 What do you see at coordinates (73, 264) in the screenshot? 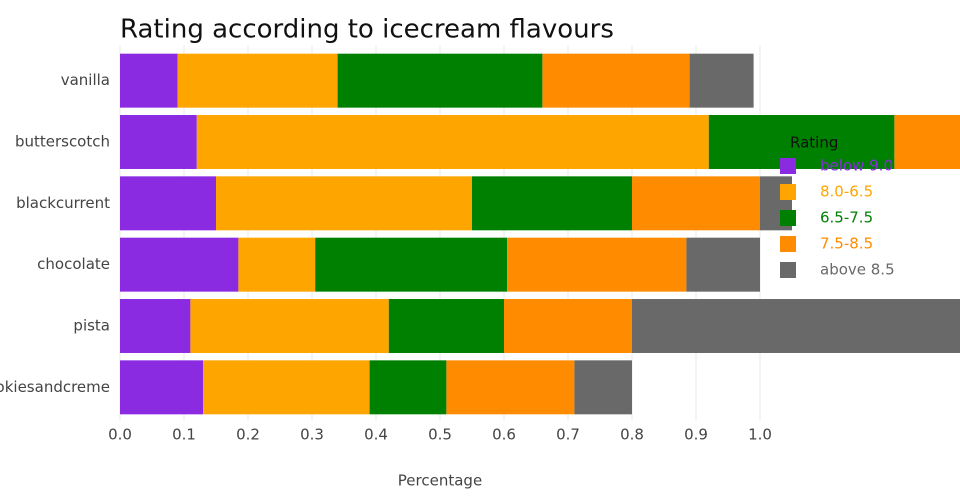
I see `y-tick-label: chocolate` at bounding box center [73, 264].